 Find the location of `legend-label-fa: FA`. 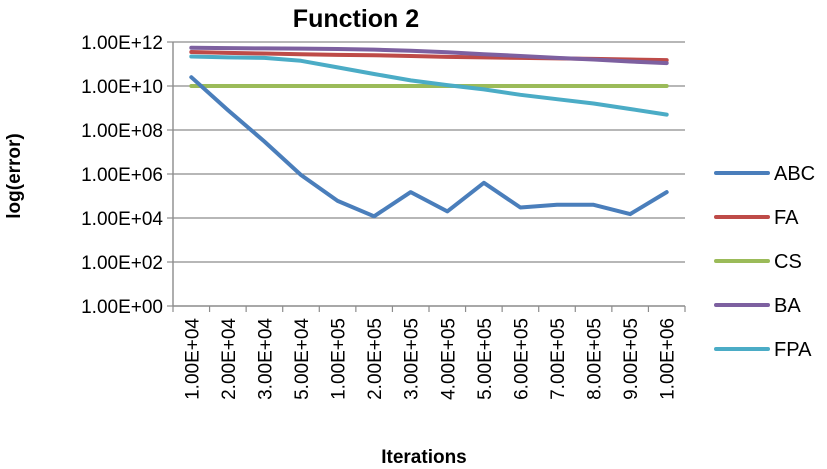

legend-label-fa: FA is located at coordinates (786, 218).